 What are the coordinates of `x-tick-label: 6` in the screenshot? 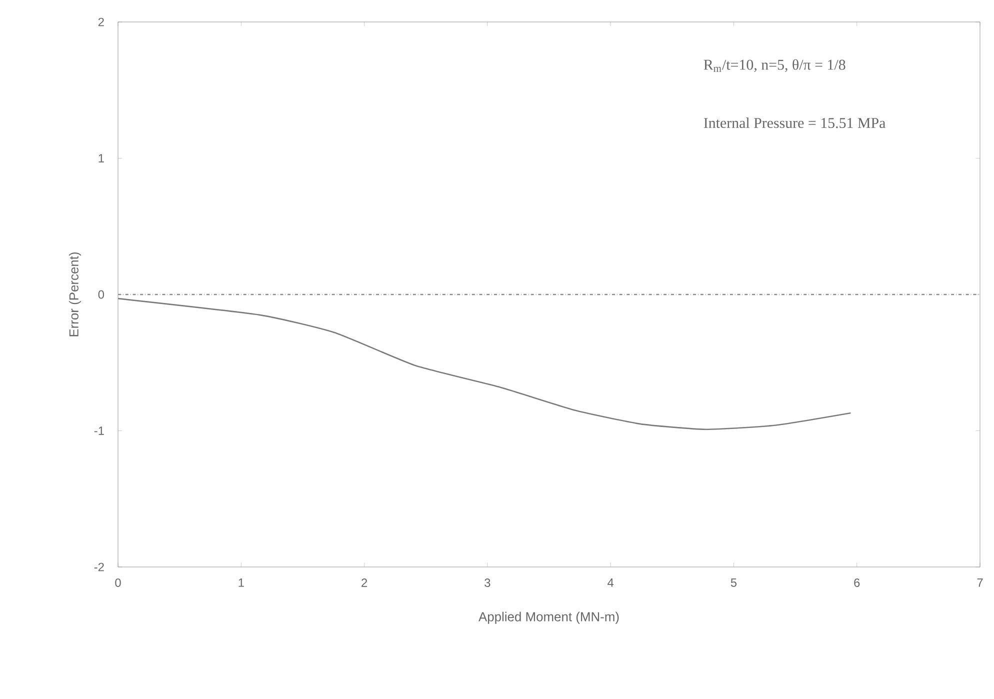 It's located at (857, 582).